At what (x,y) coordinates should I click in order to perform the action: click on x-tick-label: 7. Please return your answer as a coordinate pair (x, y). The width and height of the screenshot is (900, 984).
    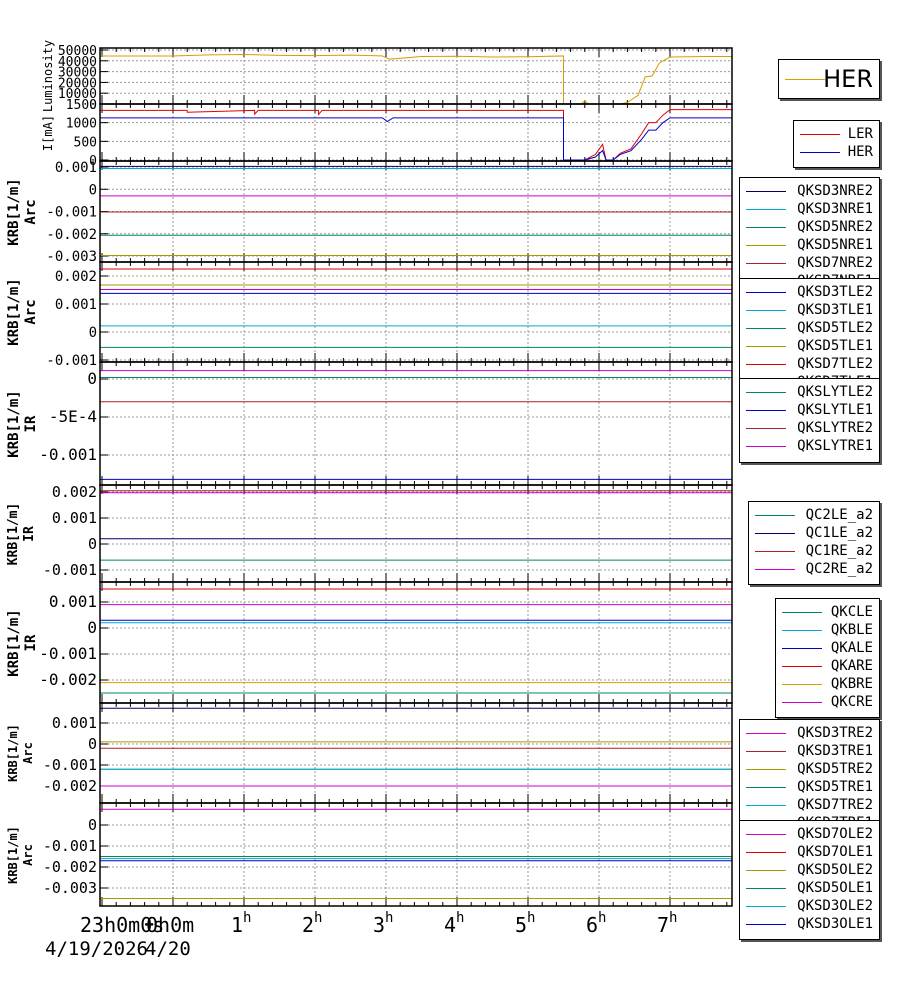
    Looking at the image, I should click on (663, 925).